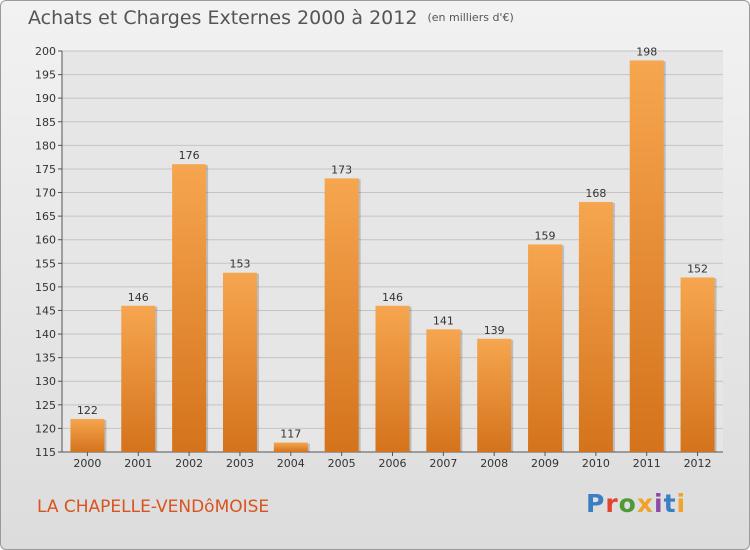  I want to click on logo-letter: x, so click(645, 503).